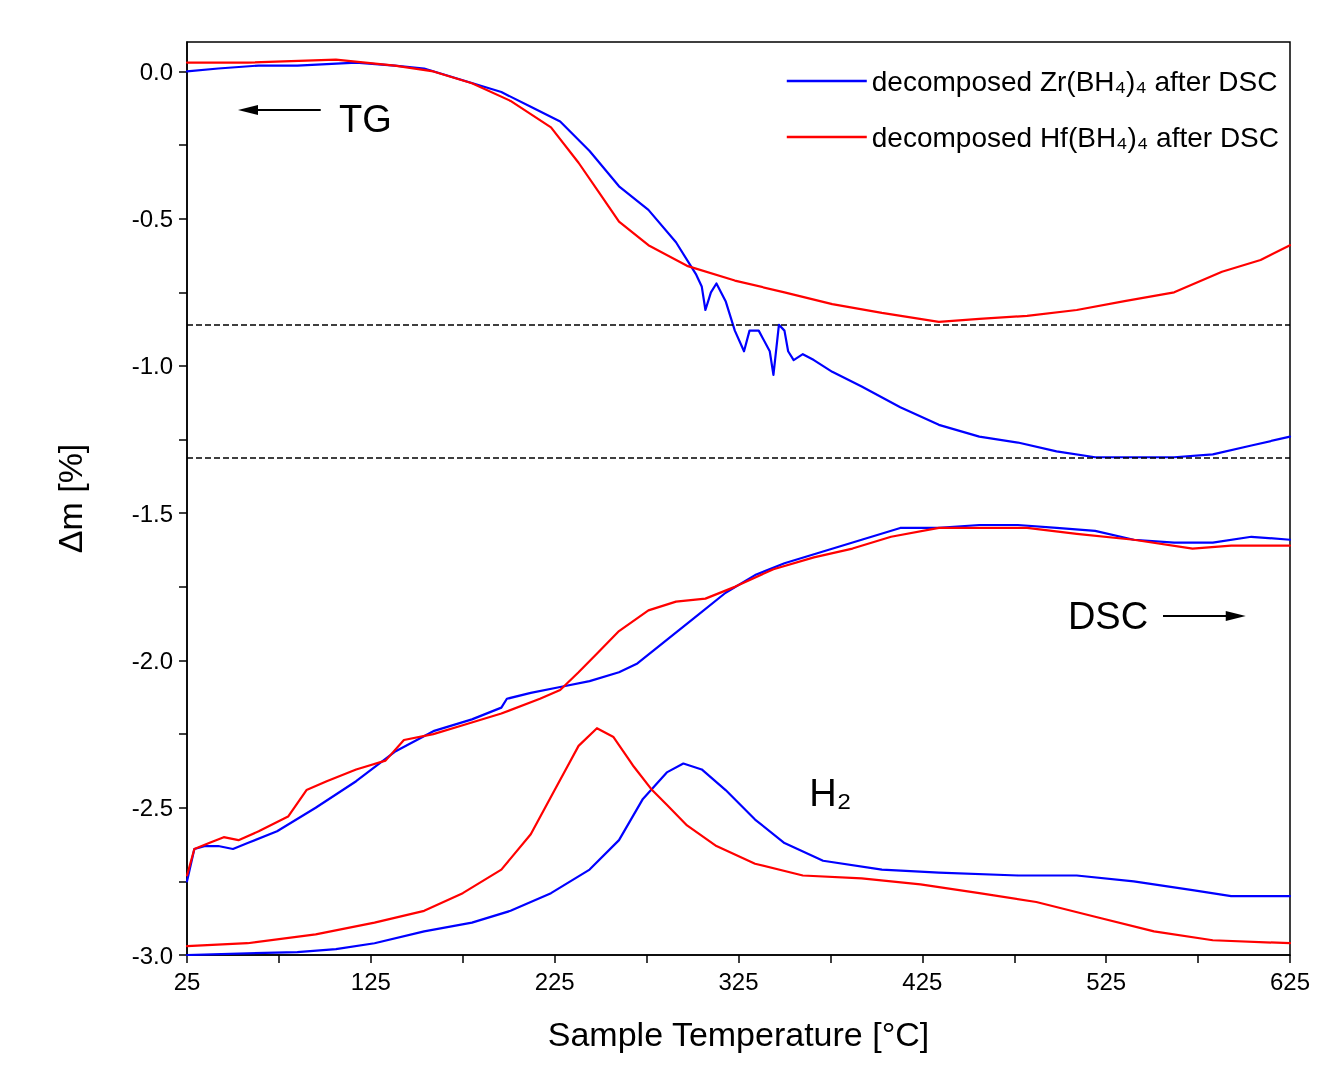 The width and height of the screenshot is (1324, 1088). What do you see at coordinates (365, 118) in the screenshot?
I see `annotation: TG` at bounding box center [365, 118].